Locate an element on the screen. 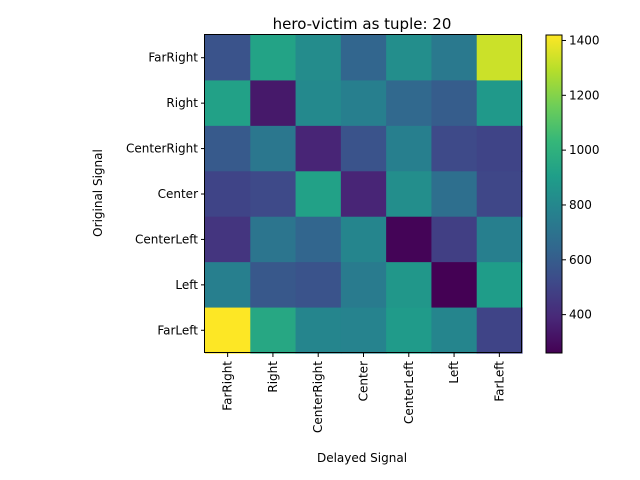  y-tick-label: CenterLeft is located at coordinates (166, 239).